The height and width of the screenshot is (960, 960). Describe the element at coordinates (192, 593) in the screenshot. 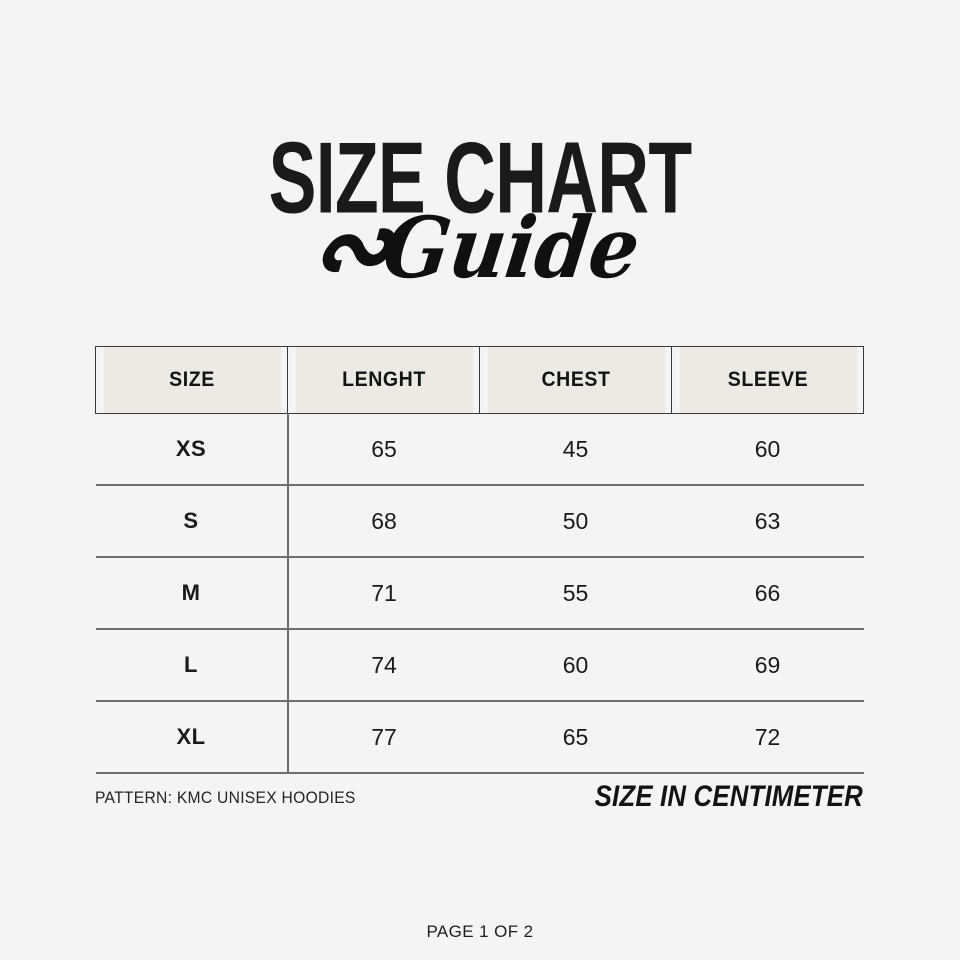

I see `cell-size: M` at that location.